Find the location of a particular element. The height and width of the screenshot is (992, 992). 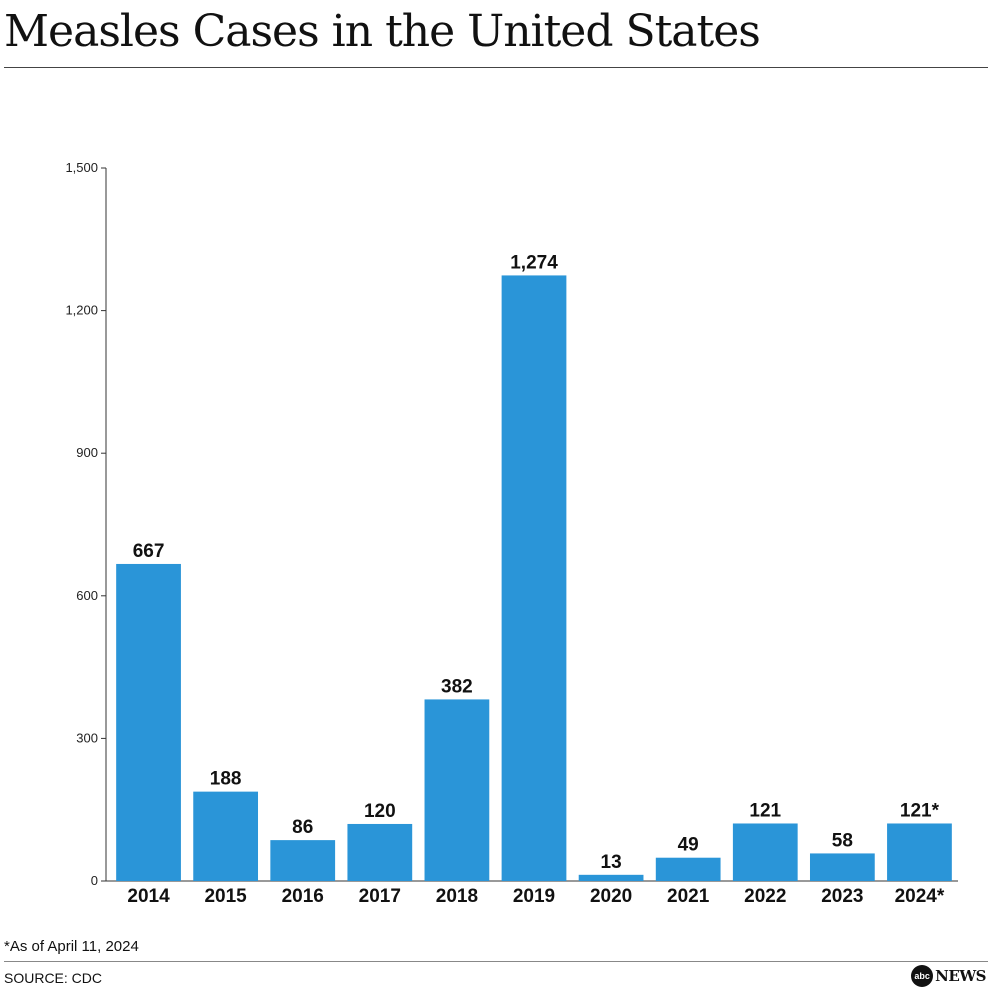

x-category-label: 2019 is located at coordinates (534, 896).